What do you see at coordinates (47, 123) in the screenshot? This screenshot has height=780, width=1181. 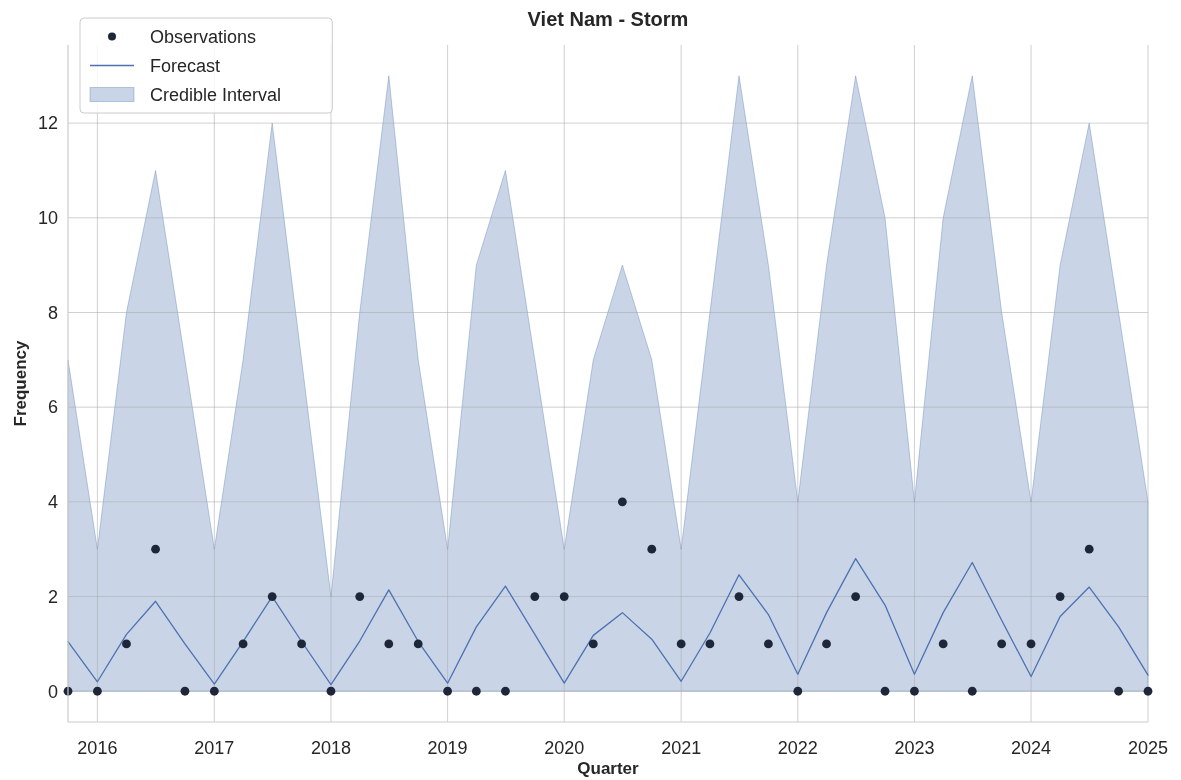 I see `y-tick-label: 12` at bounding box center [47, 123].